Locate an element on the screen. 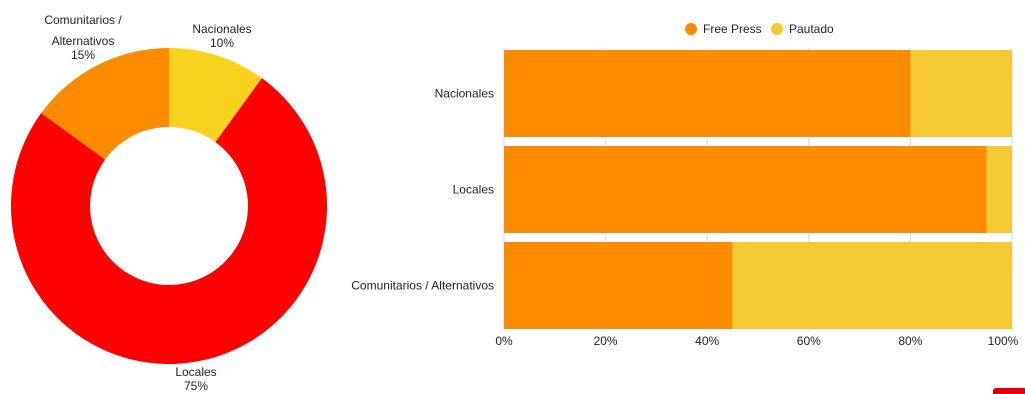  donut-slice-comunitarios-alternativos is located at coordinates (105, 104).